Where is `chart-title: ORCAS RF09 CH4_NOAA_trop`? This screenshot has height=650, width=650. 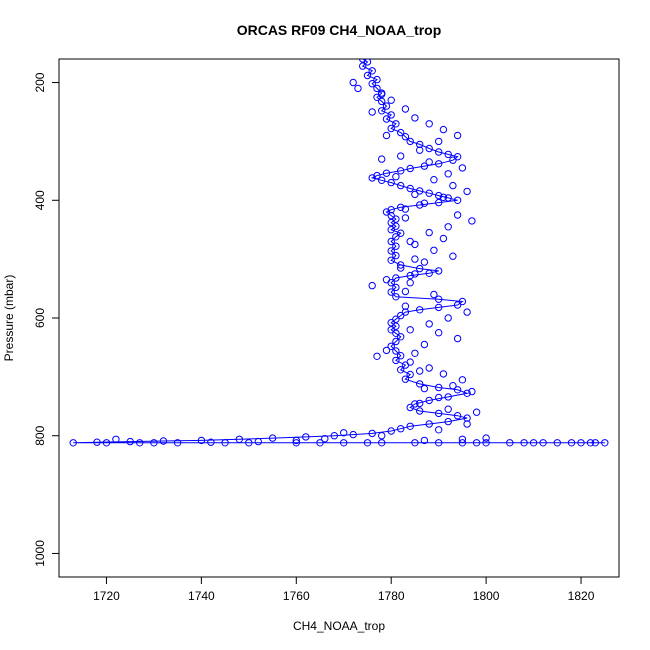
chart-title: ORCAS RF09 CH4_NOAA_trop is located at coordinates (339, 30).